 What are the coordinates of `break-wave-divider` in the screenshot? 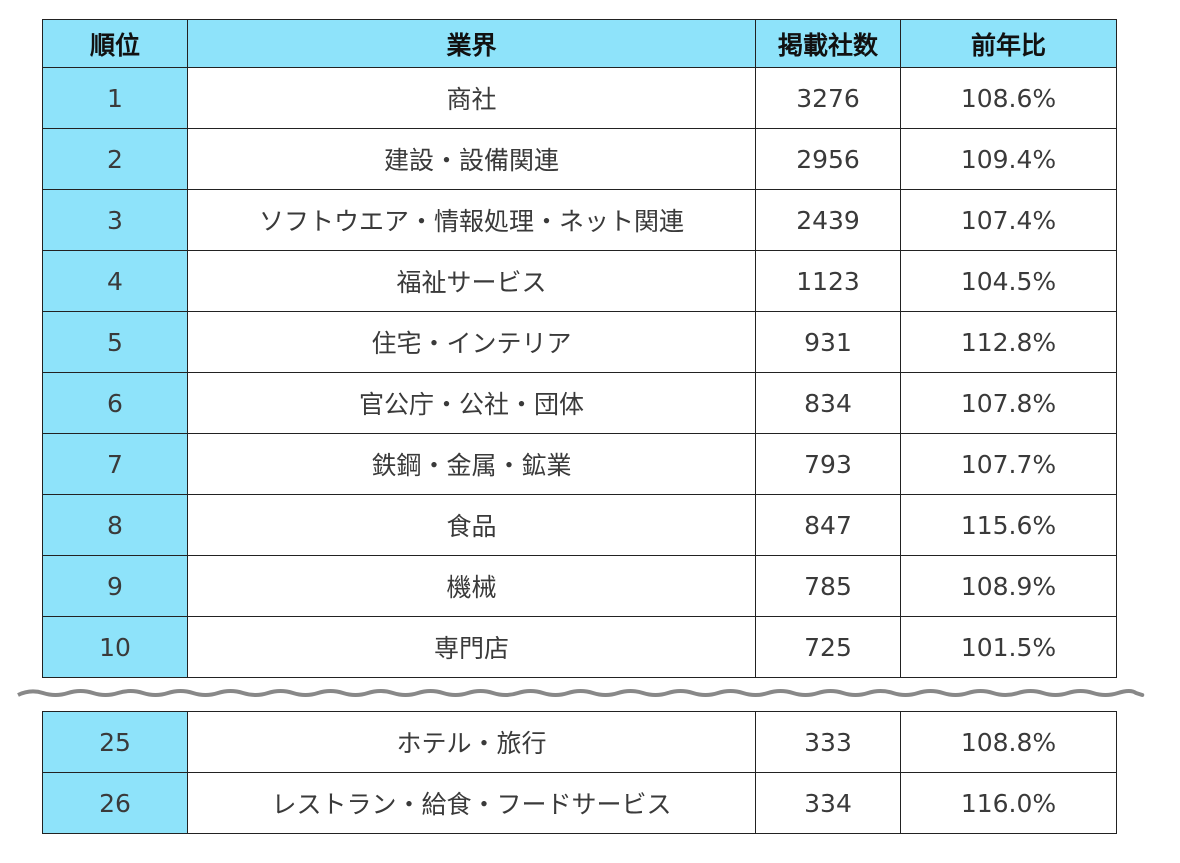 It's located at (581, 693).